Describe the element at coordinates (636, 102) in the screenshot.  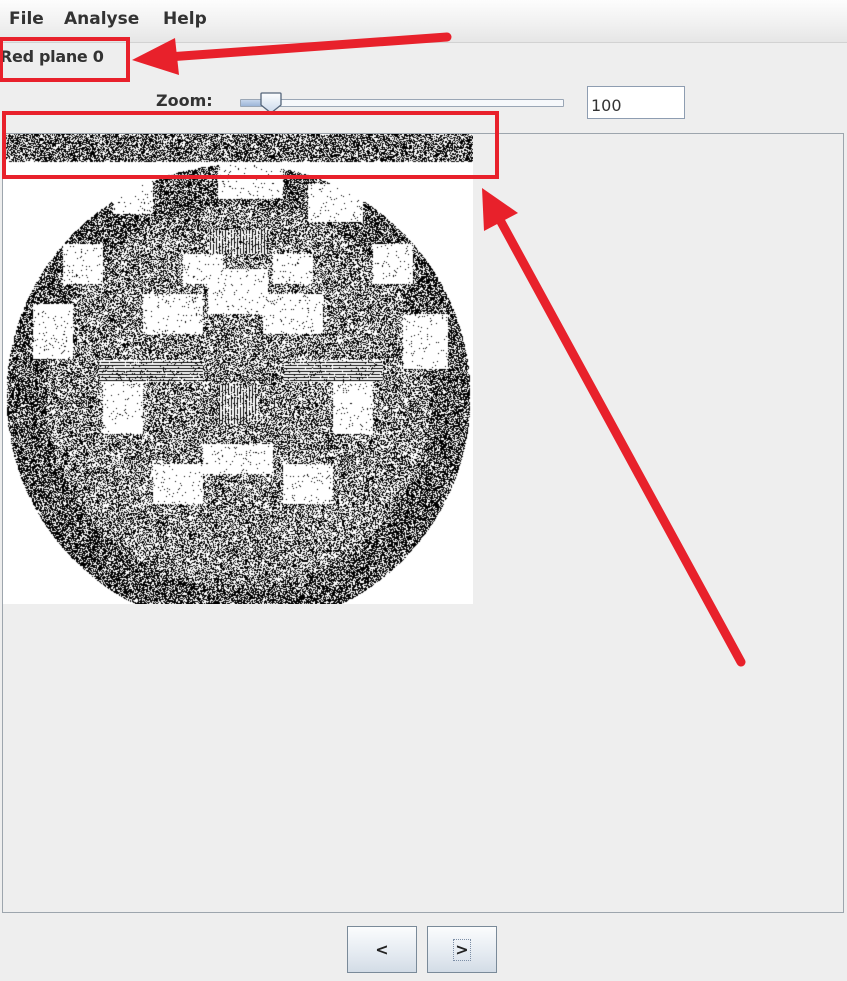
I see `zoom-value-field` at that location.